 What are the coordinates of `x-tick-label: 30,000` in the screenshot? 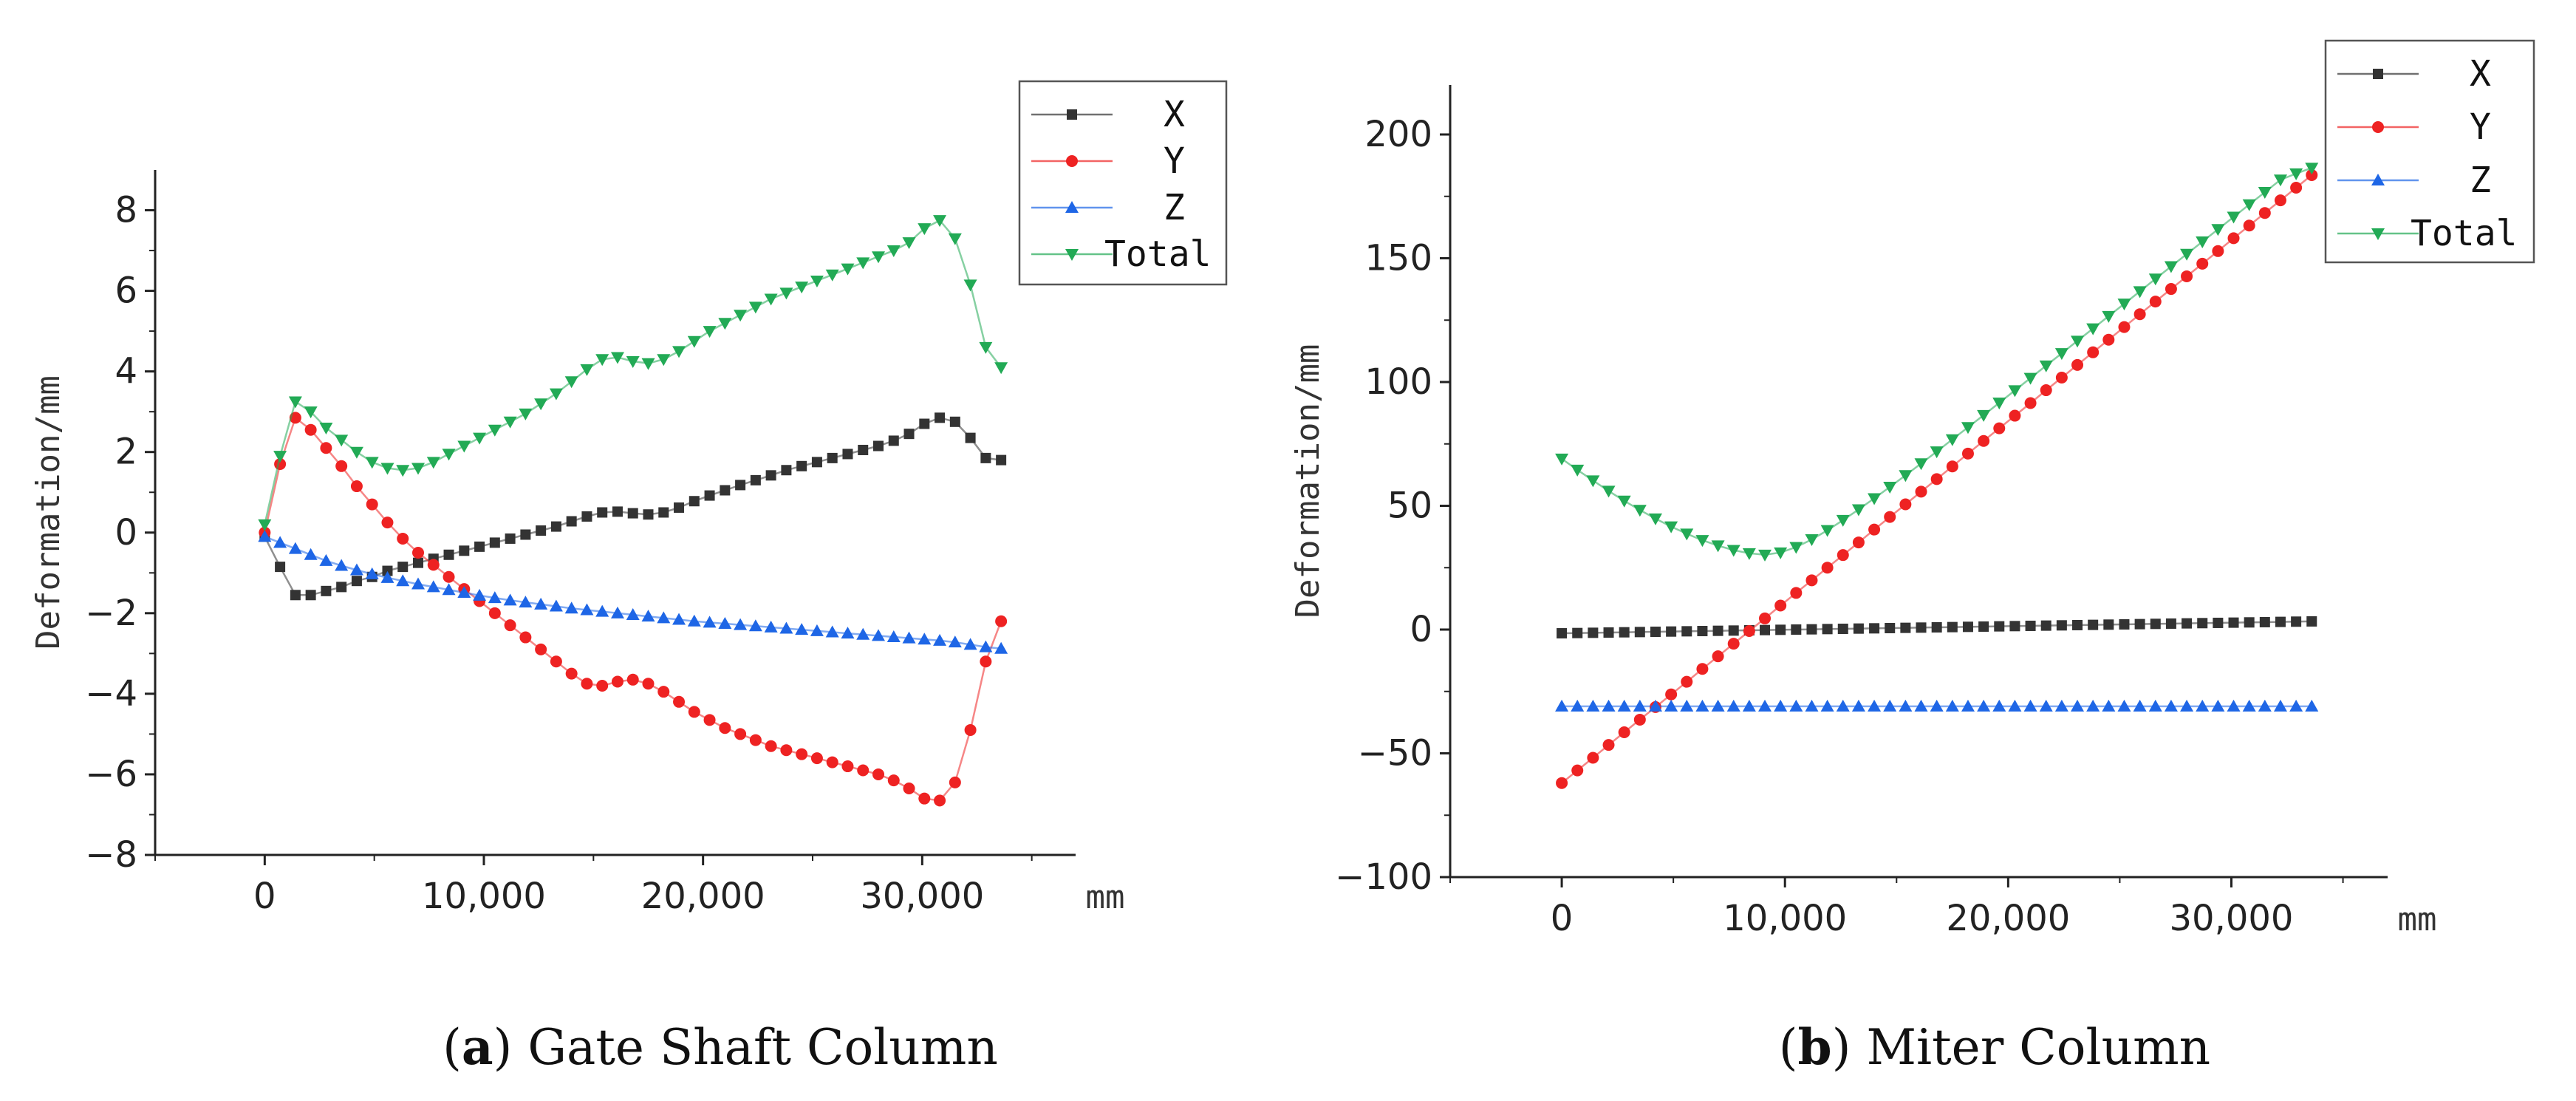 It's located at (922, 896).